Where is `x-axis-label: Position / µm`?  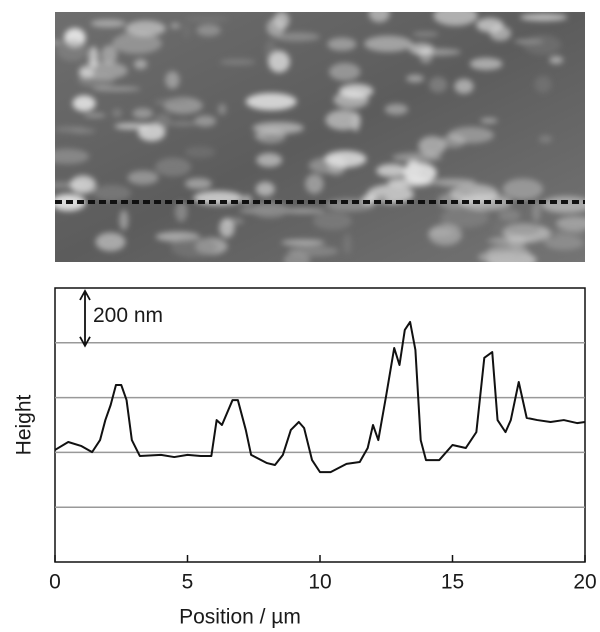
x-axis-label: Position / µm is located at coordinates (240, 617).